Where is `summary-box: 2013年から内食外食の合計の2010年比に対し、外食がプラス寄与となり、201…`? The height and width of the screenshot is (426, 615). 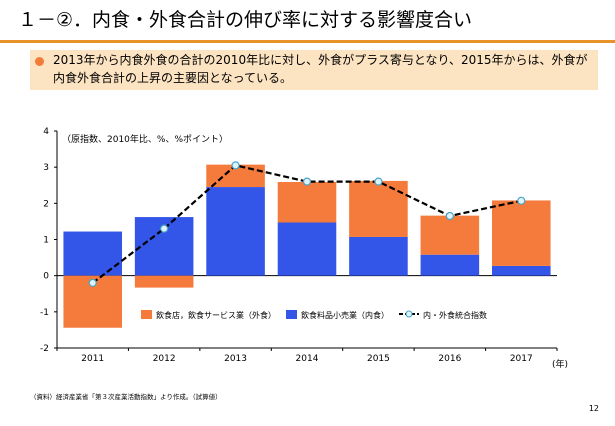
summary-box: 2013年から内食外食の合計の2010年比に対し、外食がプラス寄与となり、201… is located at coordinates (314, 70).